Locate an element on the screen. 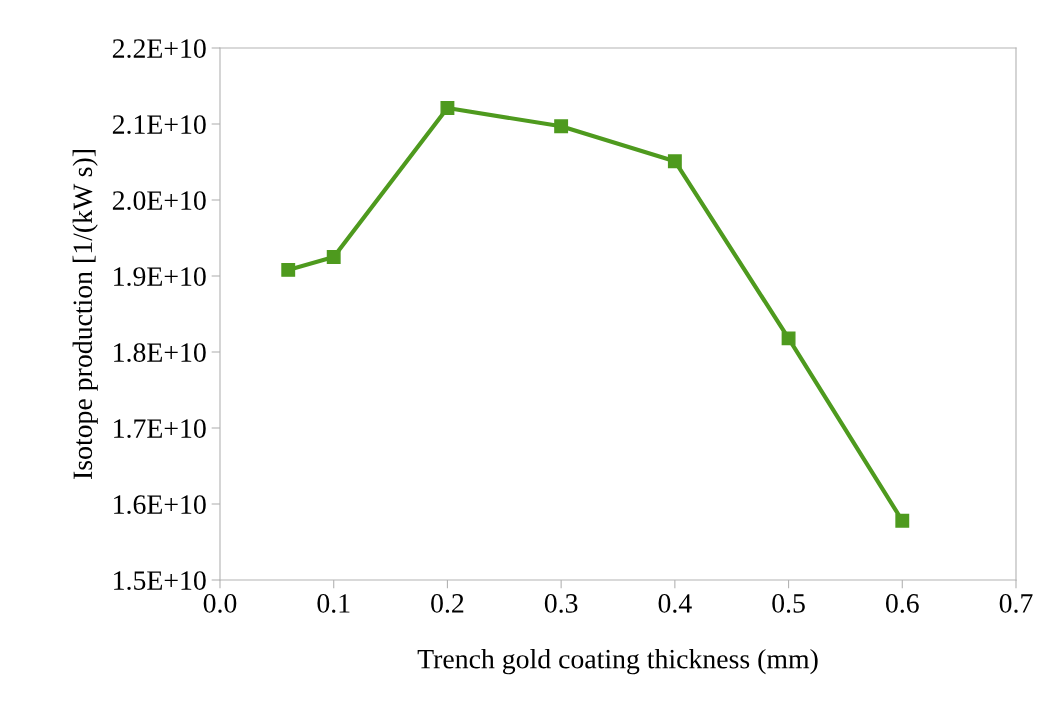 The width and height of the screenshot is (1057, 713). y-tick-label: 1.5E+10 is located at coordinates (160, 581).